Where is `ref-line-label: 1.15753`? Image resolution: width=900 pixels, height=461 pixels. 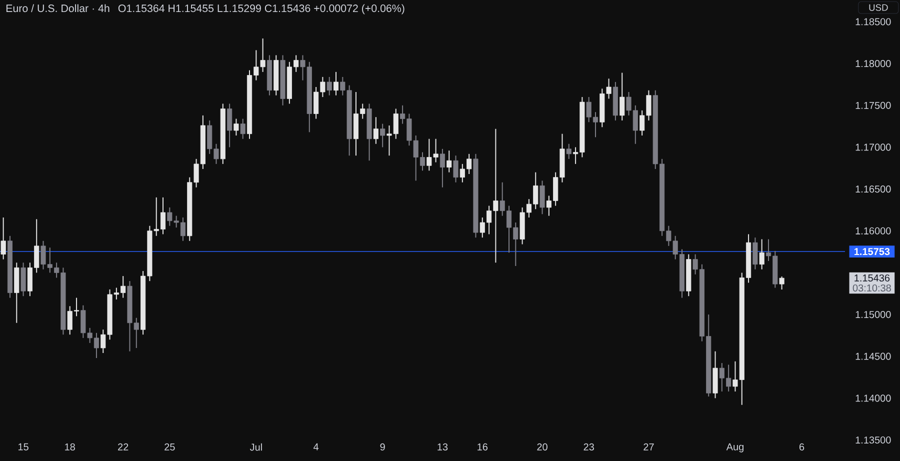
ref-line-label: 1.15753 is located at coordinates (872, 252).